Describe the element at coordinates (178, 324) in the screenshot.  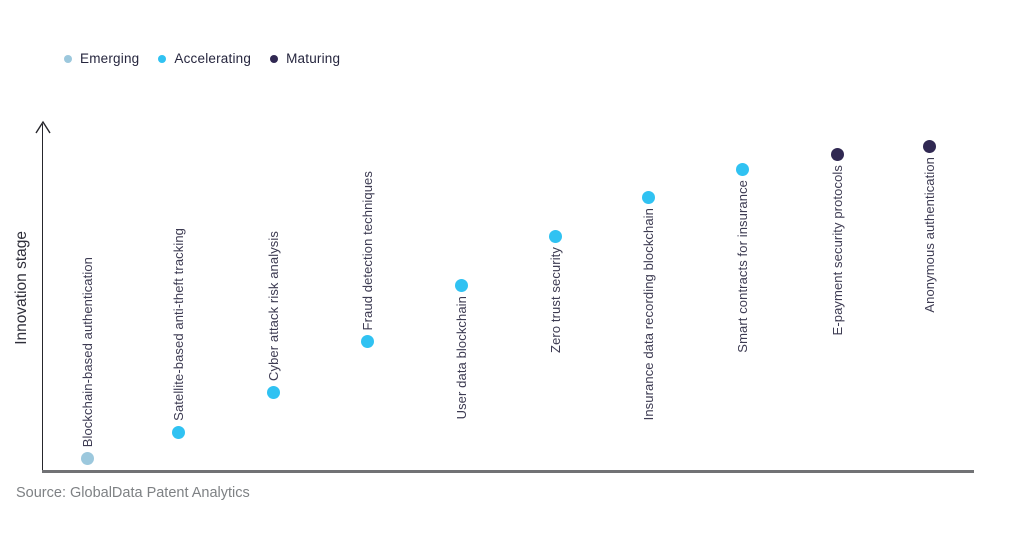
I see `data-point-label: Satellite-based anti-theft tracking` at that location.